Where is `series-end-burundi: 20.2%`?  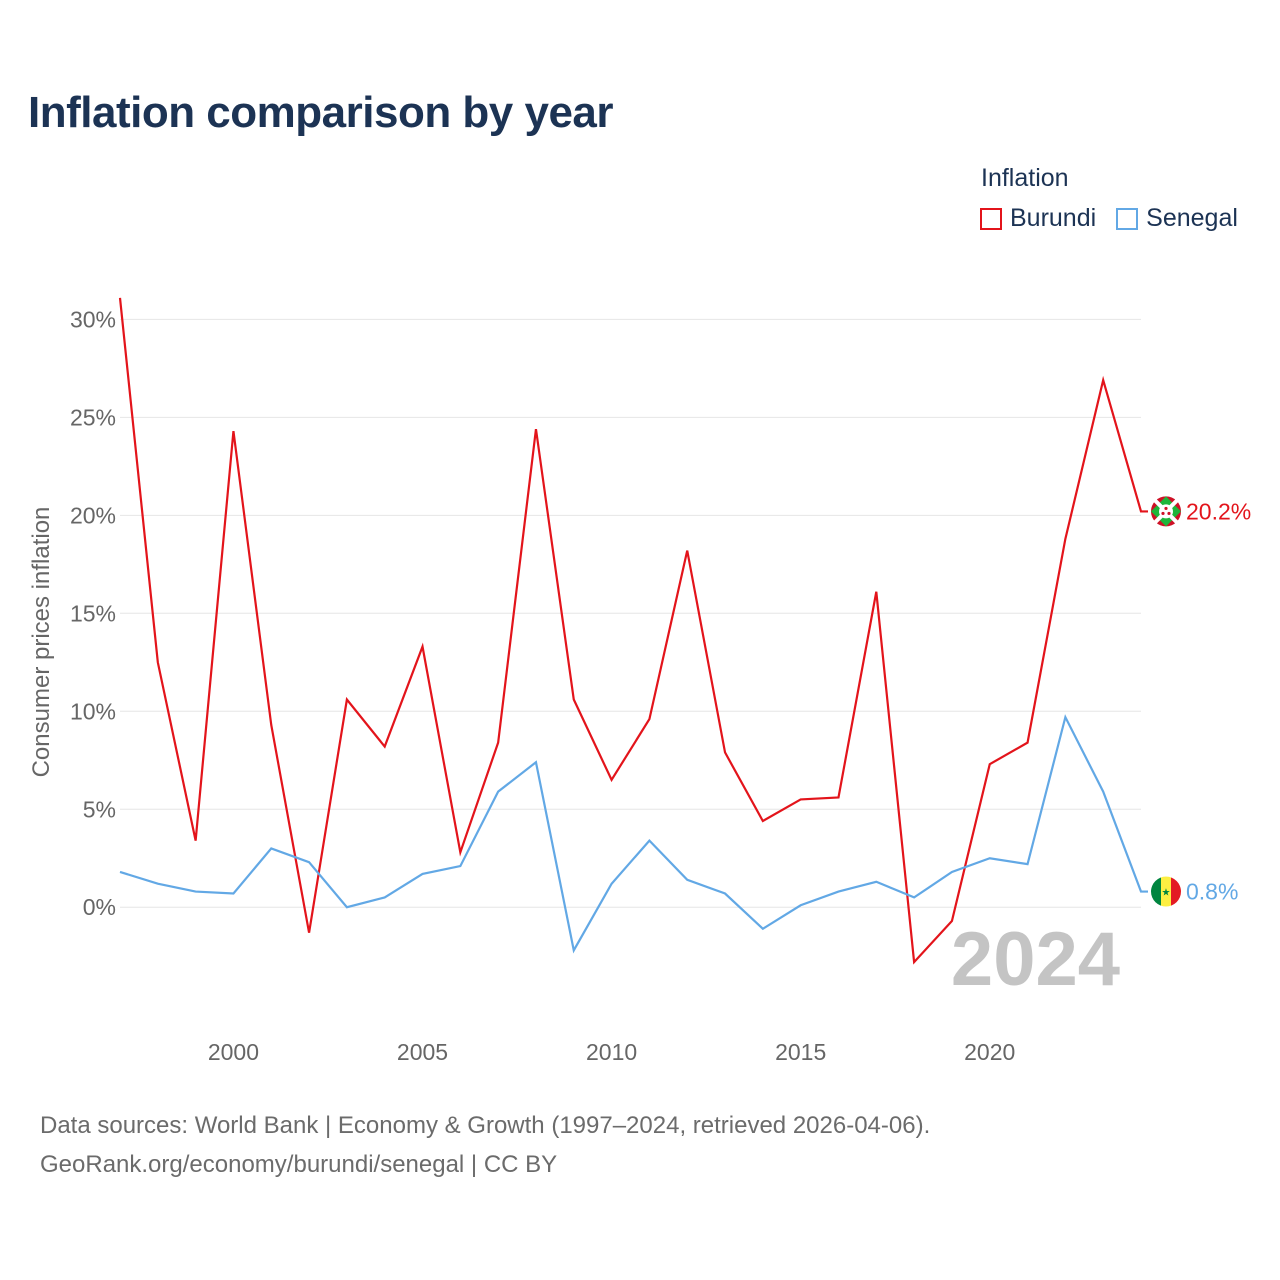 series-end-burundi: 20.2% is located at coordinates (1201, 511).